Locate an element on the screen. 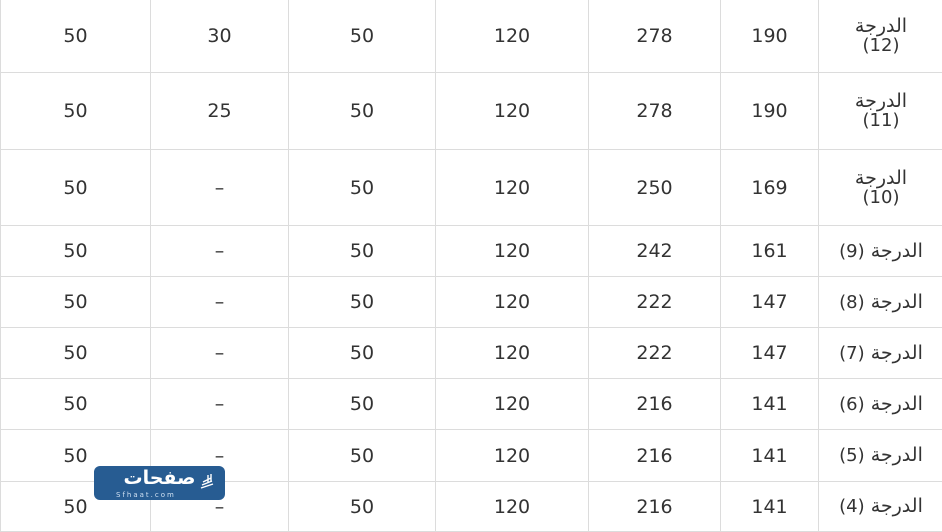 This screenshot has width=942, height=532. grade-number: (10) is located at coordinates (881, 197).